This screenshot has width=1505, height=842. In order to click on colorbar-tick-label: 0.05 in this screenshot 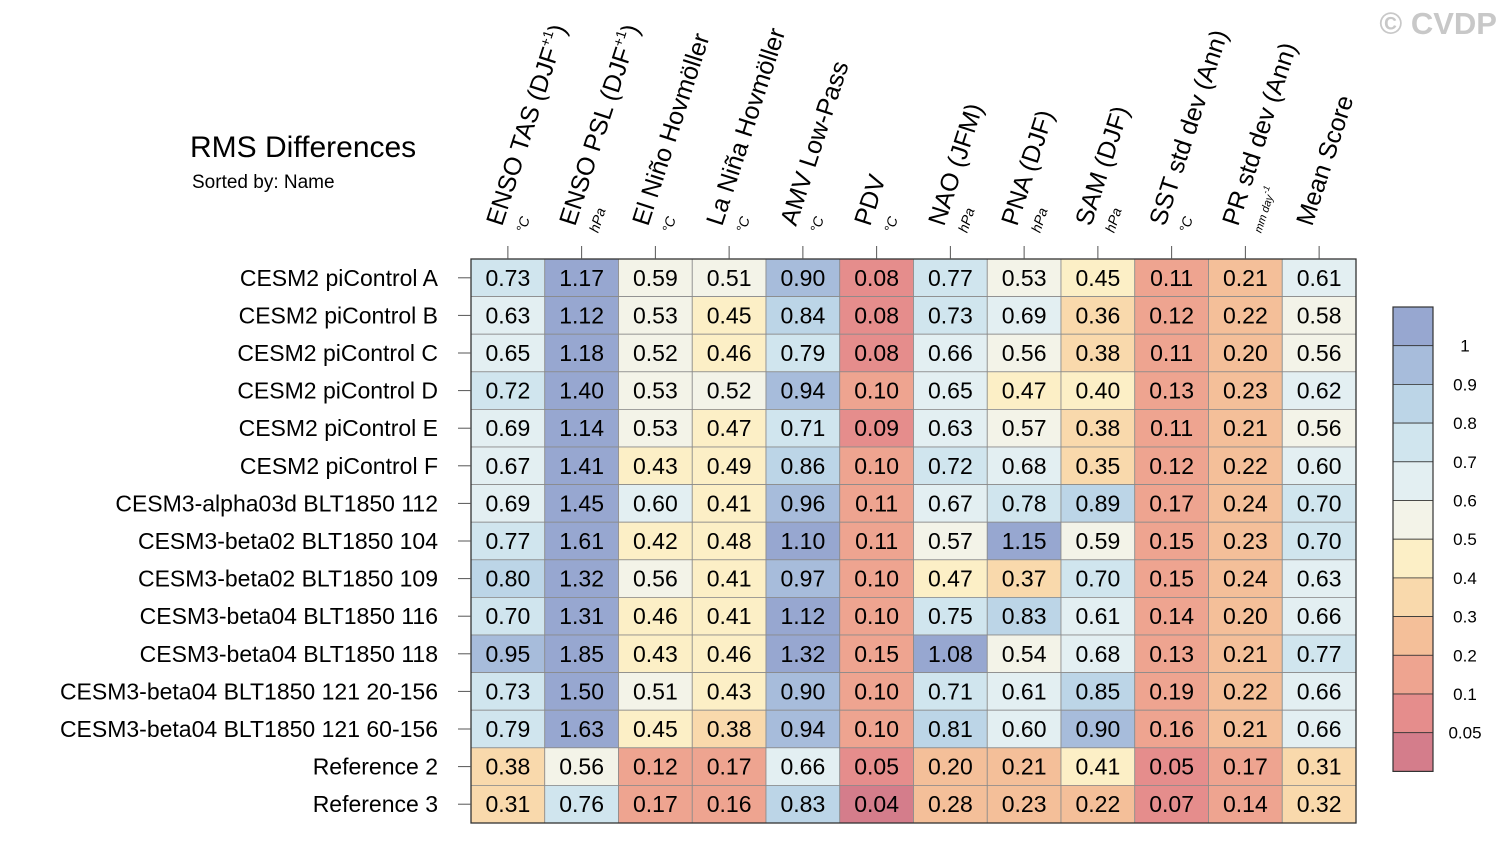, I will do `click(1464, 733)`.